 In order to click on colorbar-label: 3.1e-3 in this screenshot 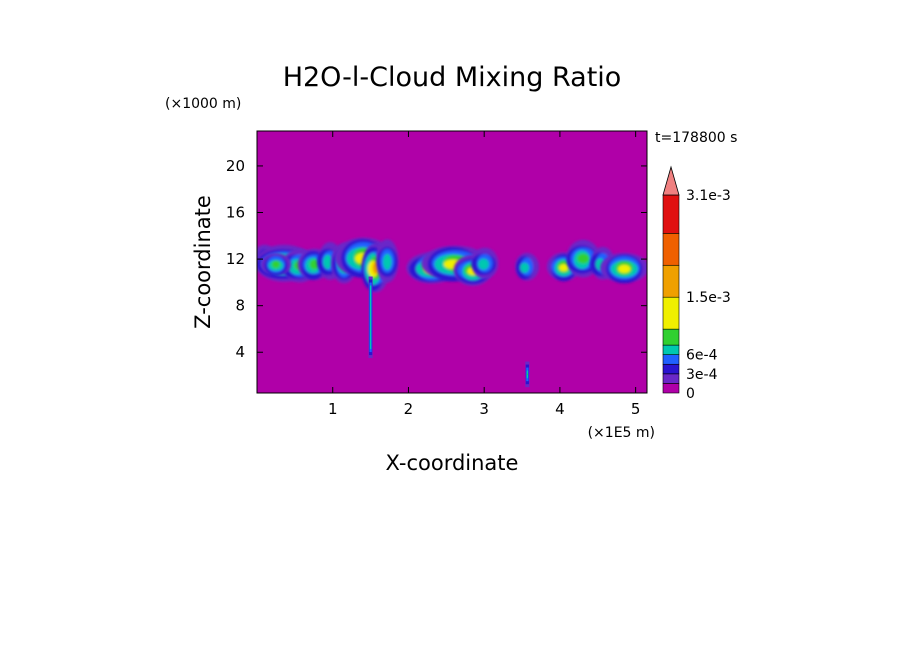, I will do `click(708, 196)`.